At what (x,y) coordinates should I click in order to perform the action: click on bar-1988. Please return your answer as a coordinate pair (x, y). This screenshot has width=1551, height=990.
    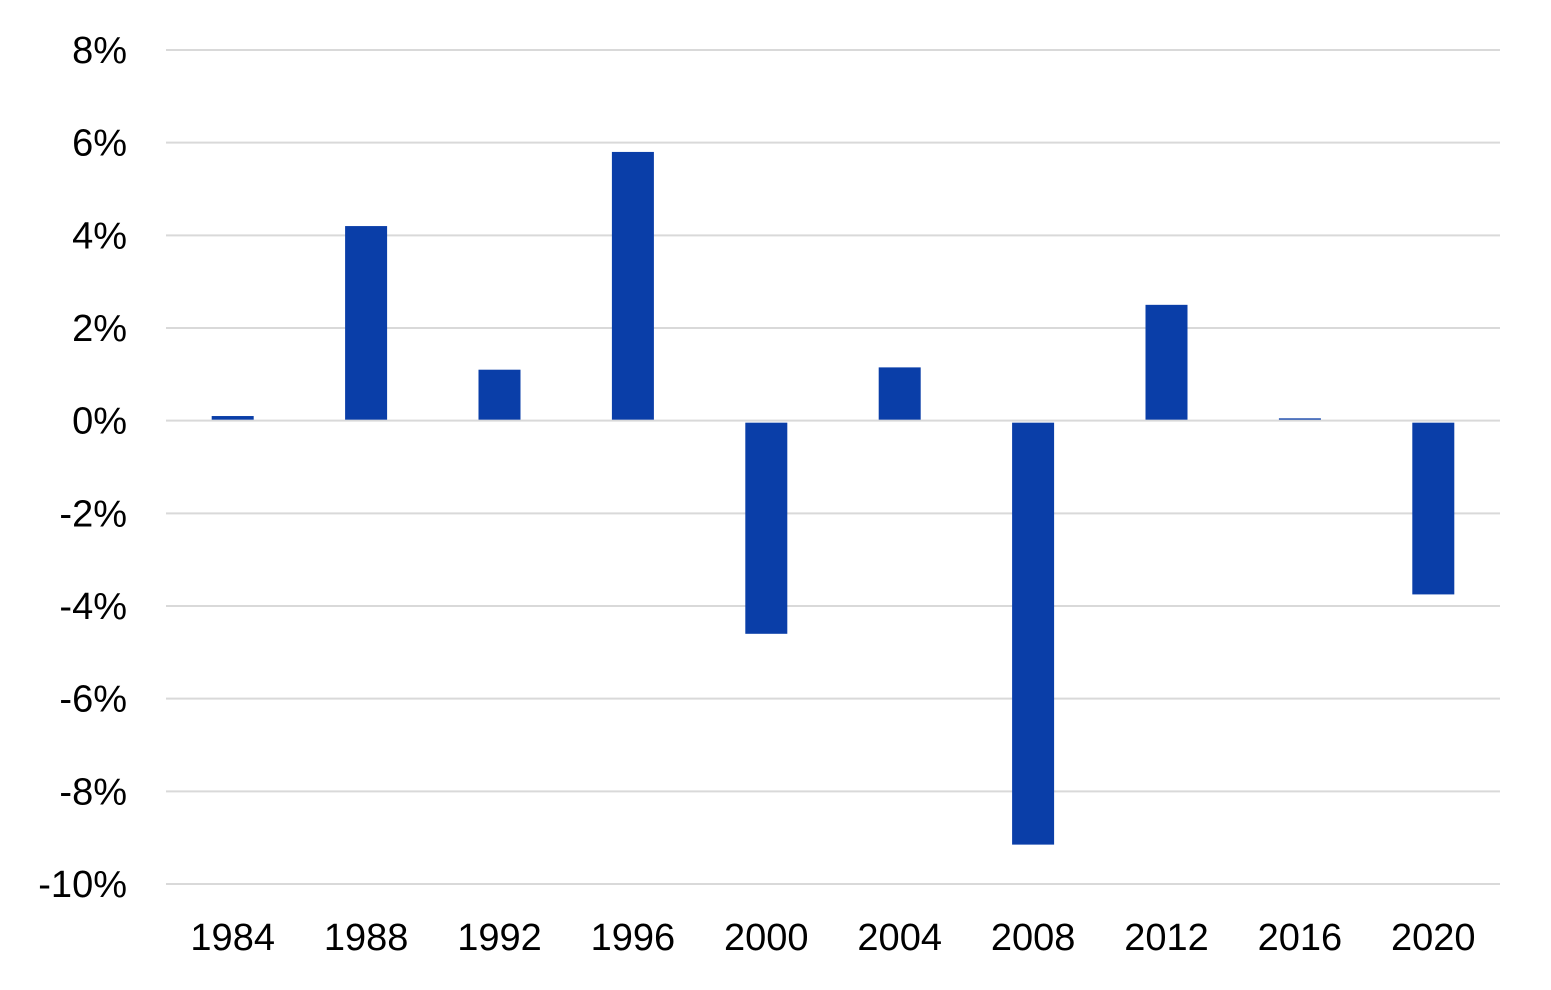
    Looking at the image, I should click on (366, 323).